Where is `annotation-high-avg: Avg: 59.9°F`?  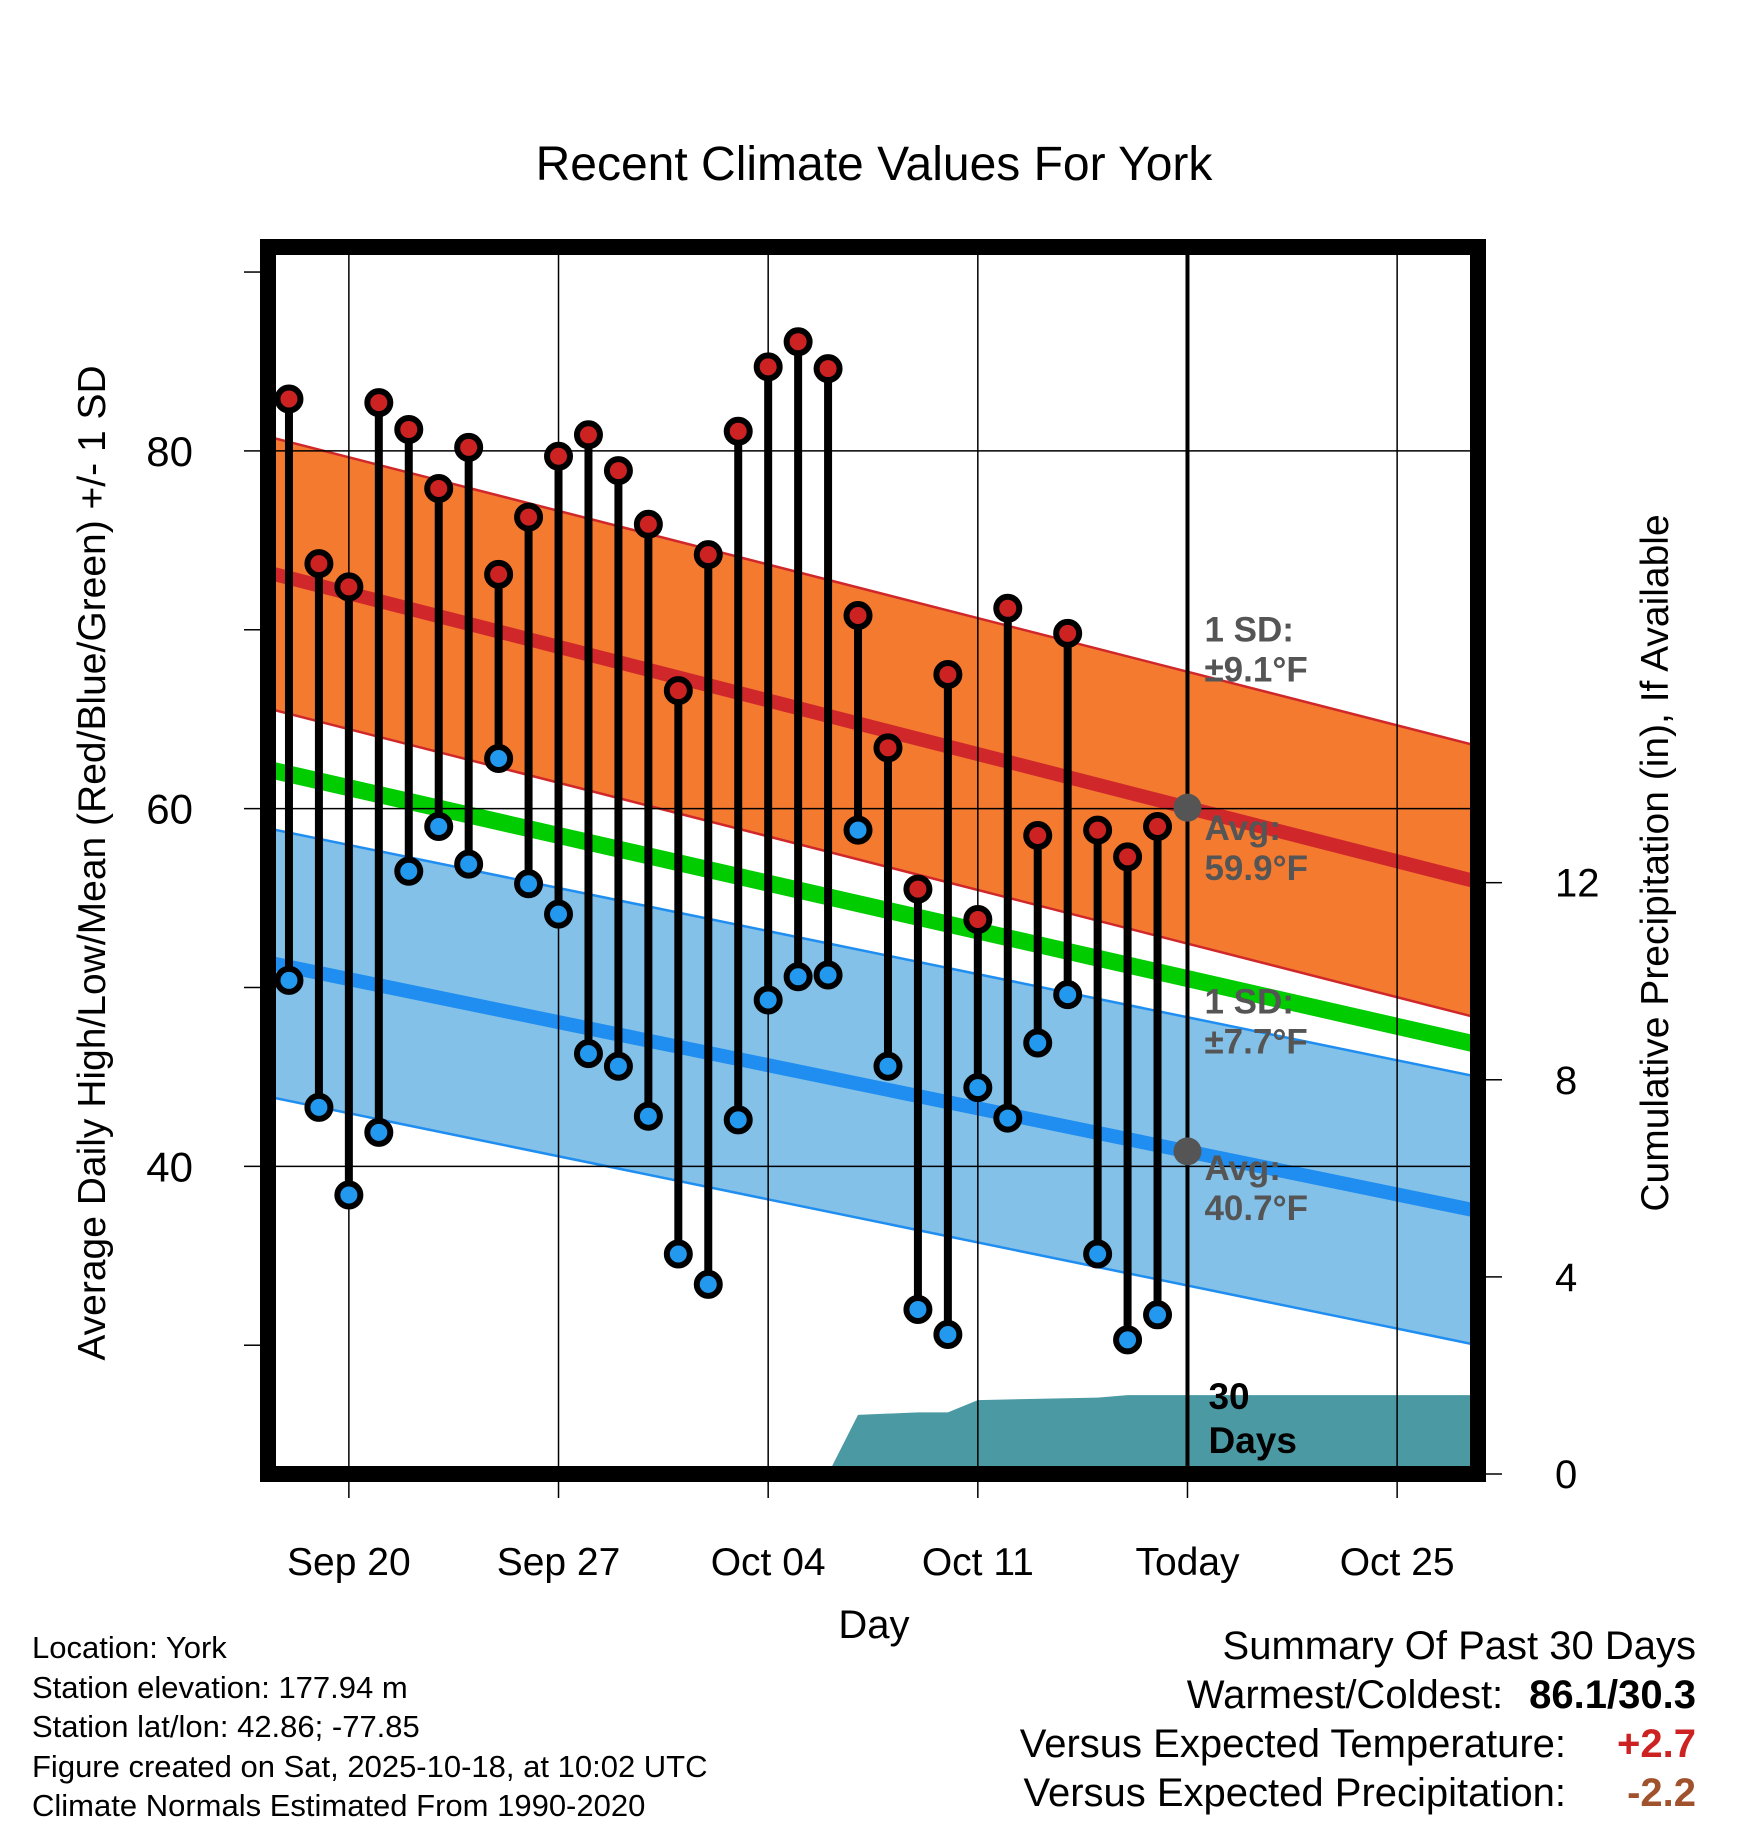 annotation-high-avg: Avg: 59.9°F is located at coordinates (1256, 848).